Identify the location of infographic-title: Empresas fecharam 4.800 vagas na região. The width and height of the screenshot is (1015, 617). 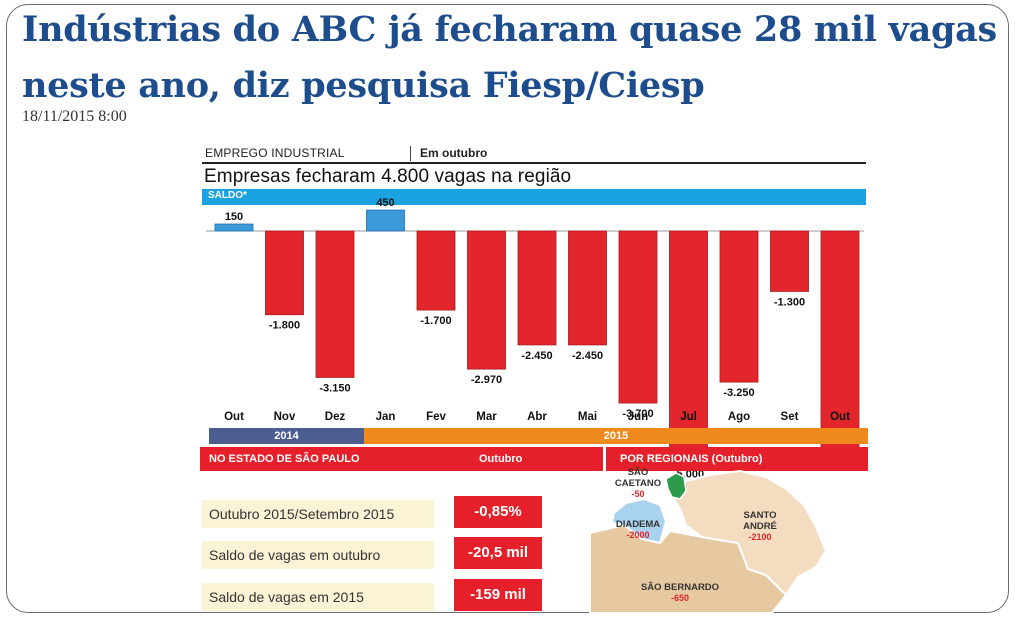
(388, 176).